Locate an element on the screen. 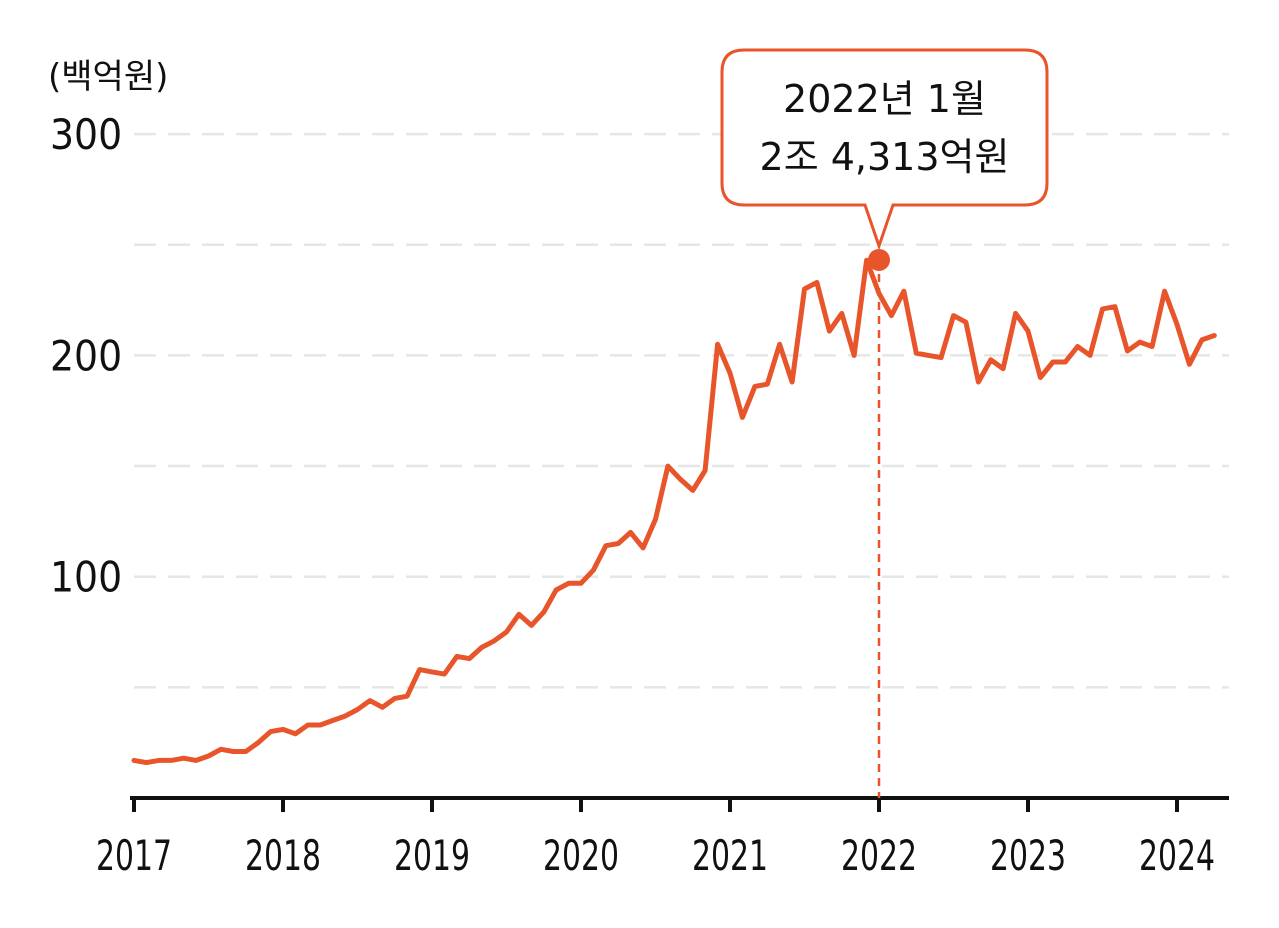  x-tick-label-2021: 2021 is located at coordinates (730, 855).